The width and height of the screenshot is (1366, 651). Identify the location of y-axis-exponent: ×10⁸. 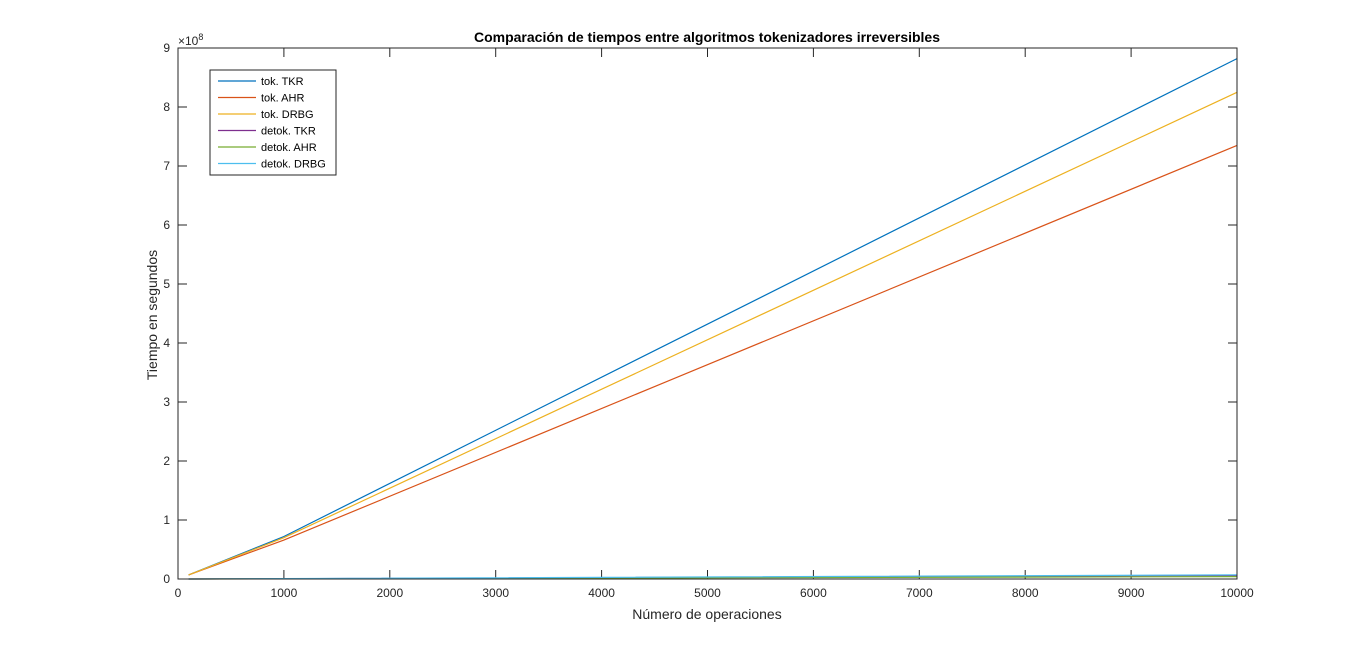
(190, 40).